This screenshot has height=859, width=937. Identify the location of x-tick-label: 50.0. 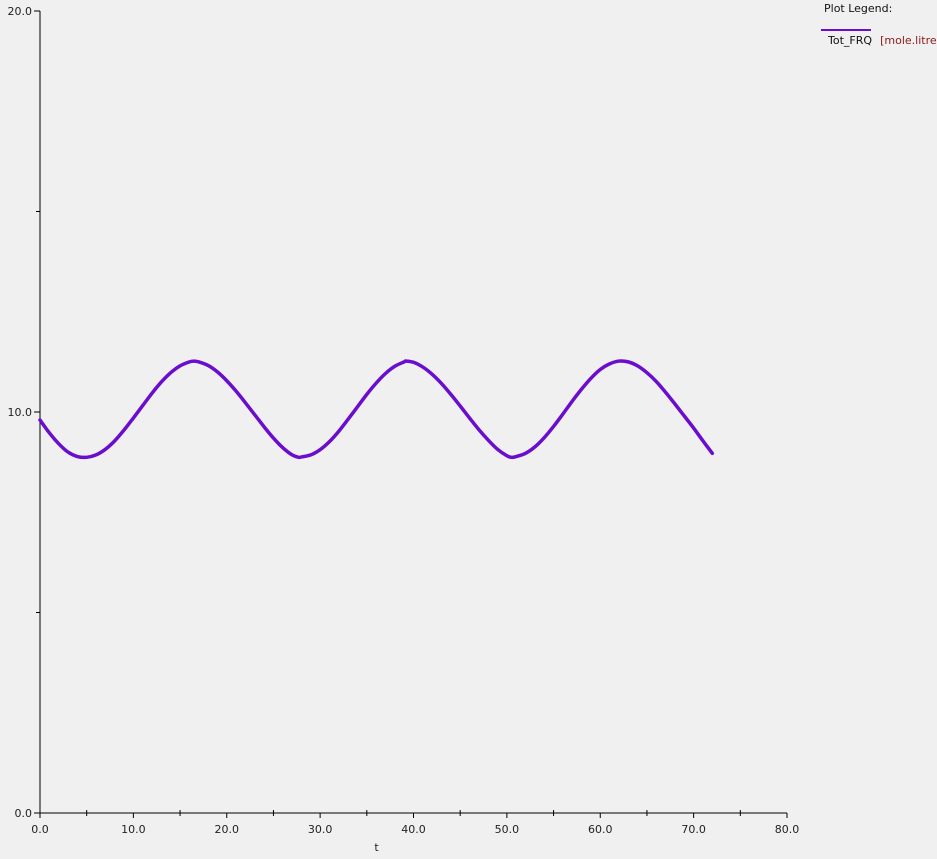
(507, 829).